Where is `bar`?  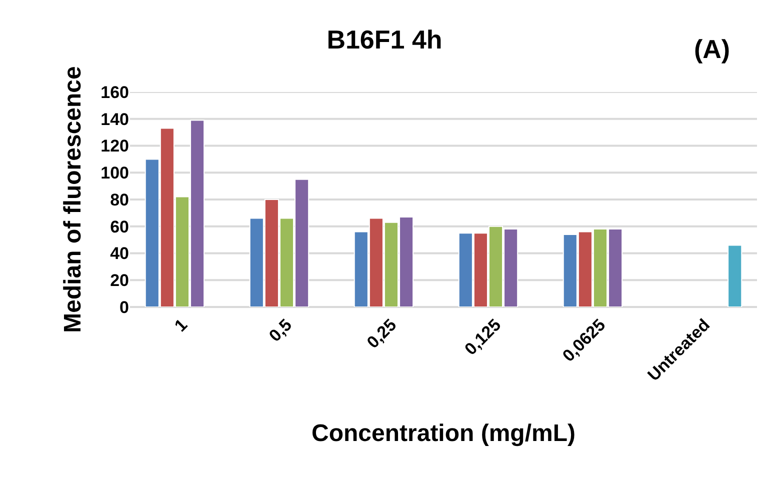 bar is located at coordinates (735, 275).